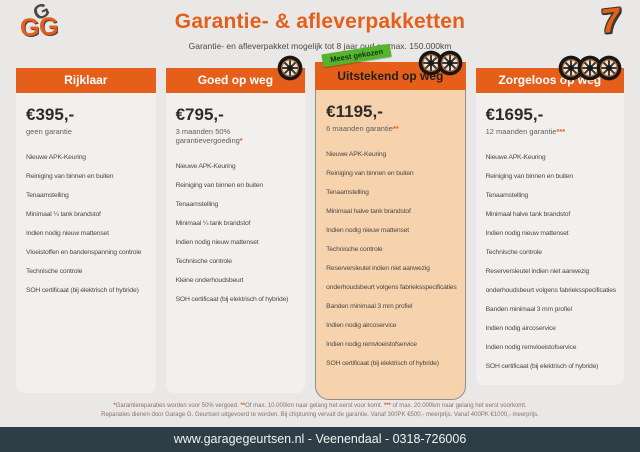 The width and height of the screenshot is (640, 452). I want to click on package-price: €395,-, so click(50, 114).